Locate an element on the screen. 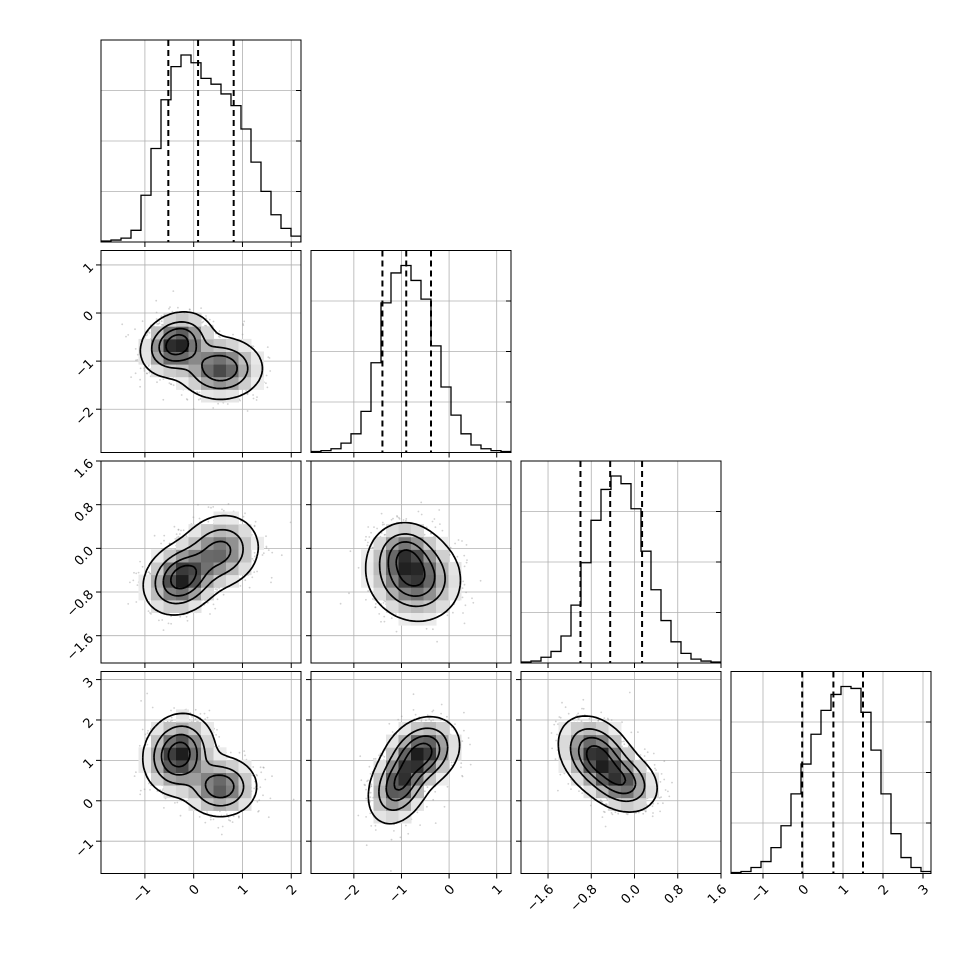 This screenshot has height=970, width=970. panel-1-0-frame is located at coordinates (201, 351).